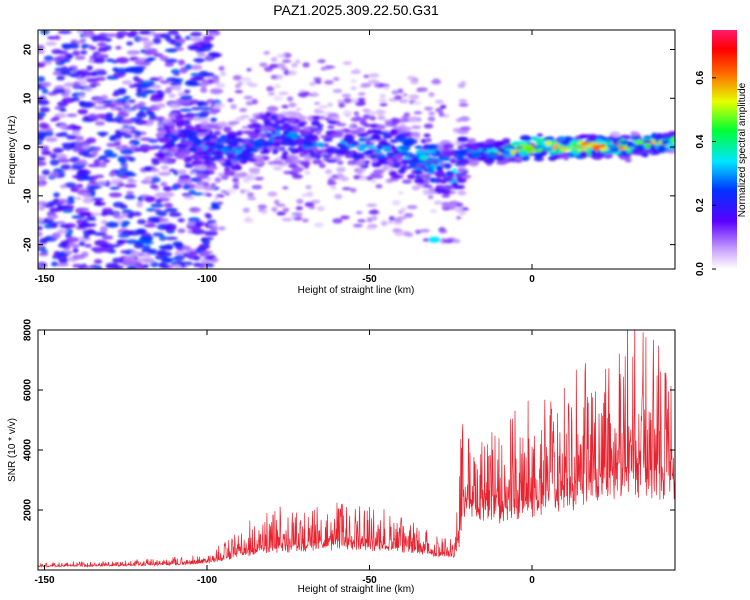 This screenshot has height=600, width=750. I want to click on snr-x-tick-label: 0, so click(532, 580).